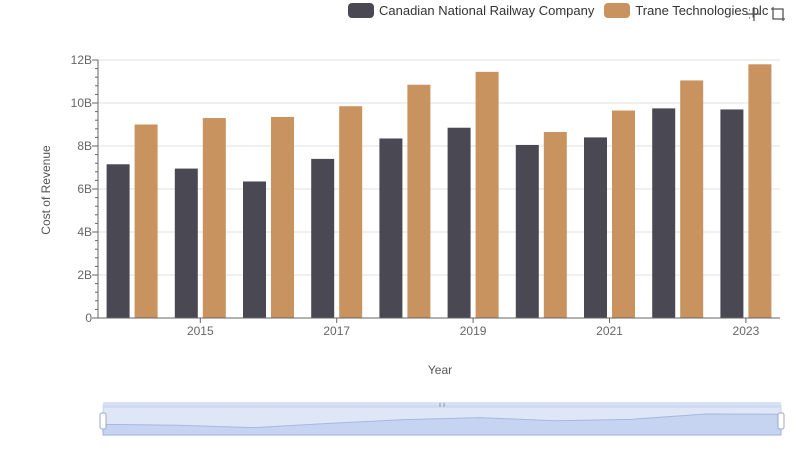  What do you see at coordinates (766, 14) in the screenshot?
I see `chart-toolbox` at bounding box center [766, 14].